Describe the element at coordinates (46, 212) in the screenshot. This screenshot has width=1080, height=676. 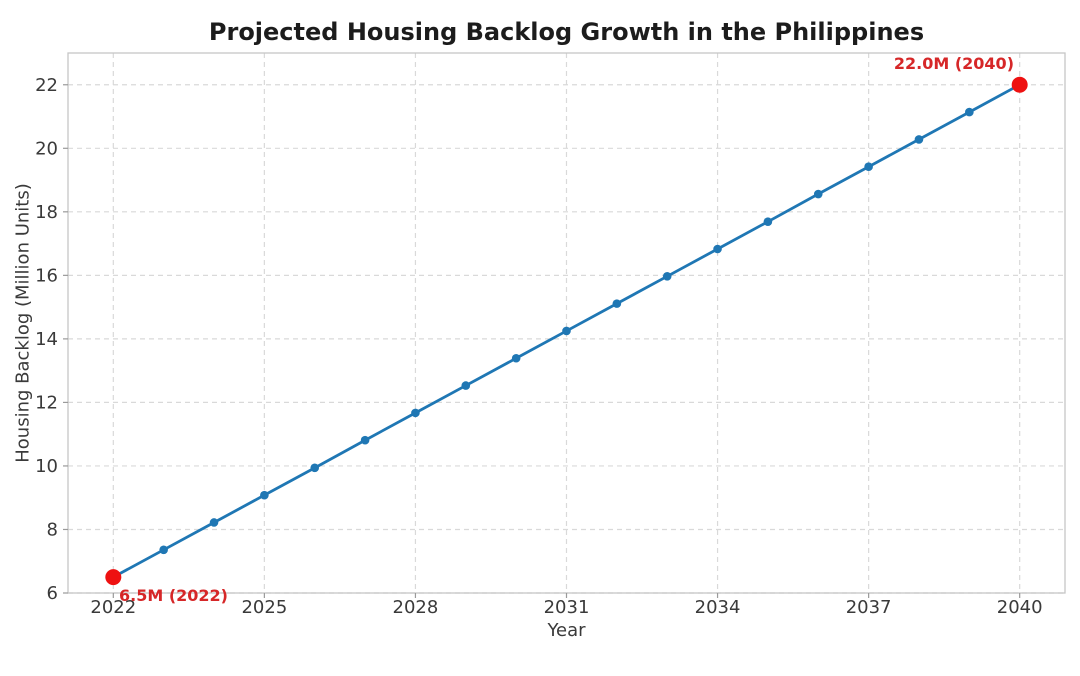
I see `y-tick-label: 18` at that location.